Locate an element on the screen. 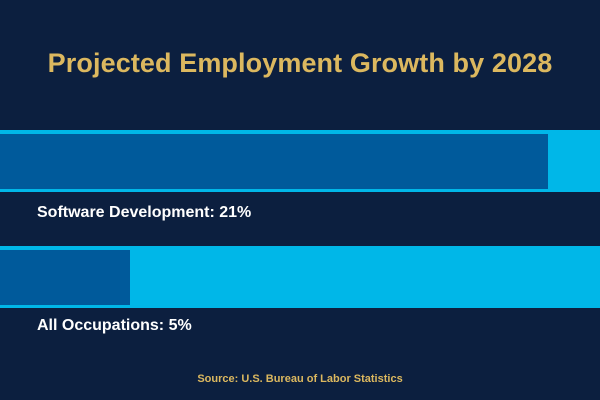 Image resolution: width=600 pixels, height=400 pixels. bar-software-development is located at coordinates (274, 161).